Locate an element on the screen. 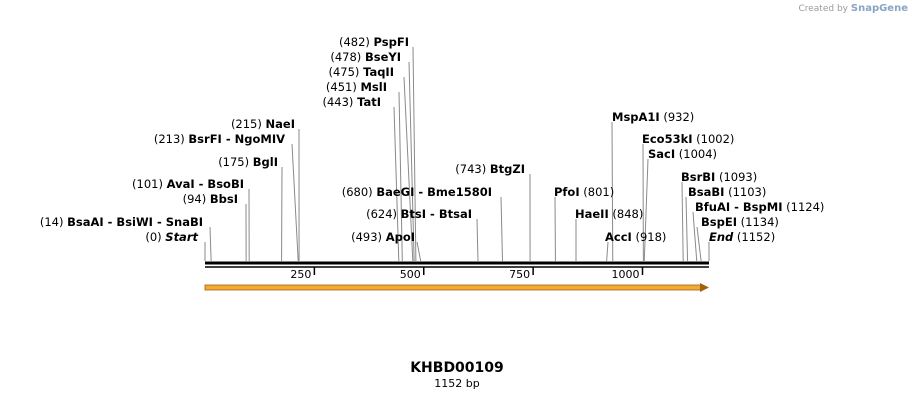  site-label-haeii: HaeII (848) is located at coordinates (609, 214).